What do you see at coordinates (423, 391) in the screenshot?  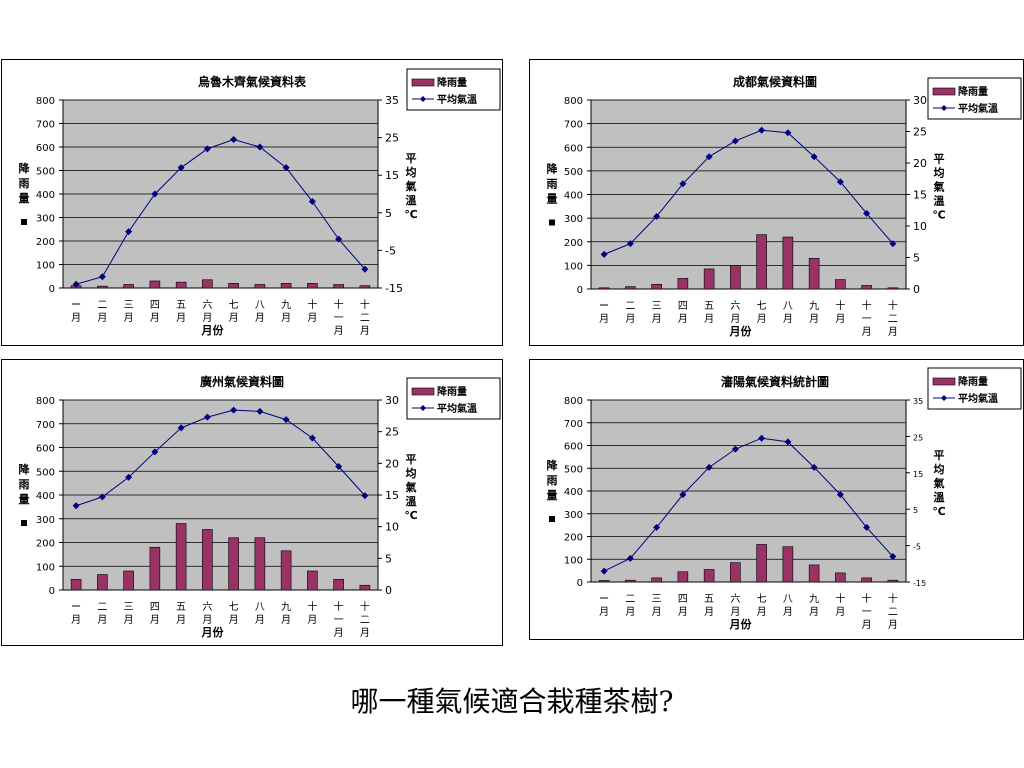 I see `legend-bar-swatch` at bounding box center [423, 391].